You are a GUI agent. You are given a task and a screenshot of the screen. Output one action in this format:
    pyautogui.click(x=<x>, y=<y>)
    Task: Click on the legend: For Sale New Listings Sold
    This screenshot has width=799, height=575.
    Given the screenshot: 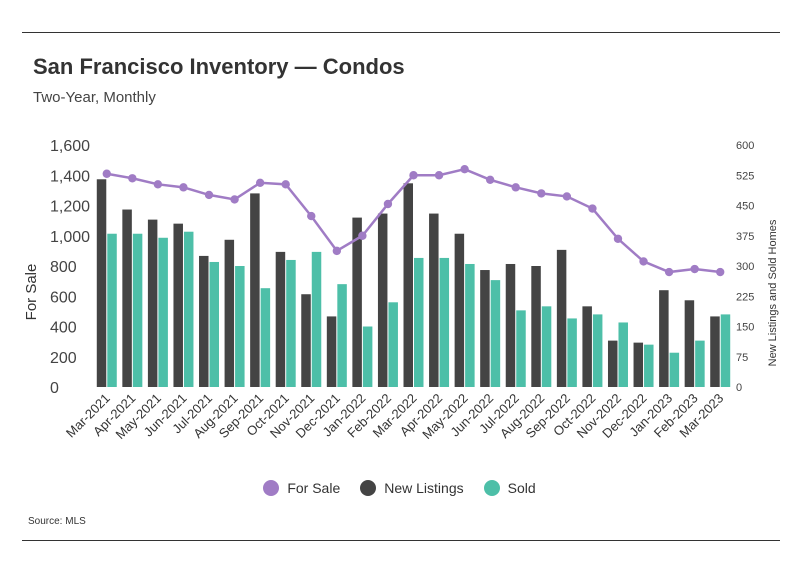 What is the action you would take?
    pyautogui.click(x=399, y=488)
    